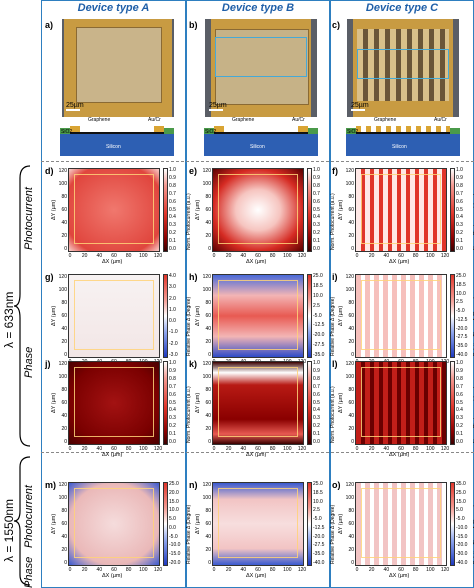  What do you see at coordinates (462, 355) in the screenshot?
I see `cbar-tick-i-9: -40.0` at bounding box center [462, 355].